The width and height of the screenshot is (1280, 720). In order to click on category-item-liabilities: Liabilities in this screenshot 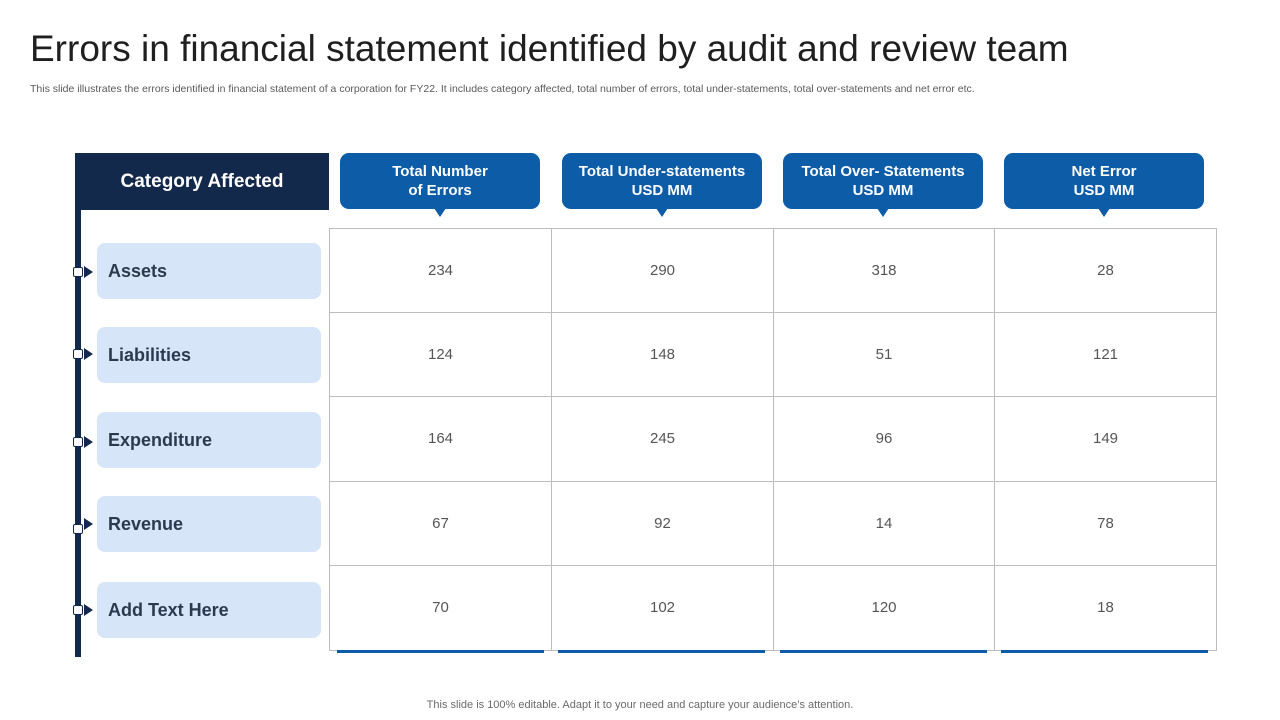, I will do `click(209, 355)`.